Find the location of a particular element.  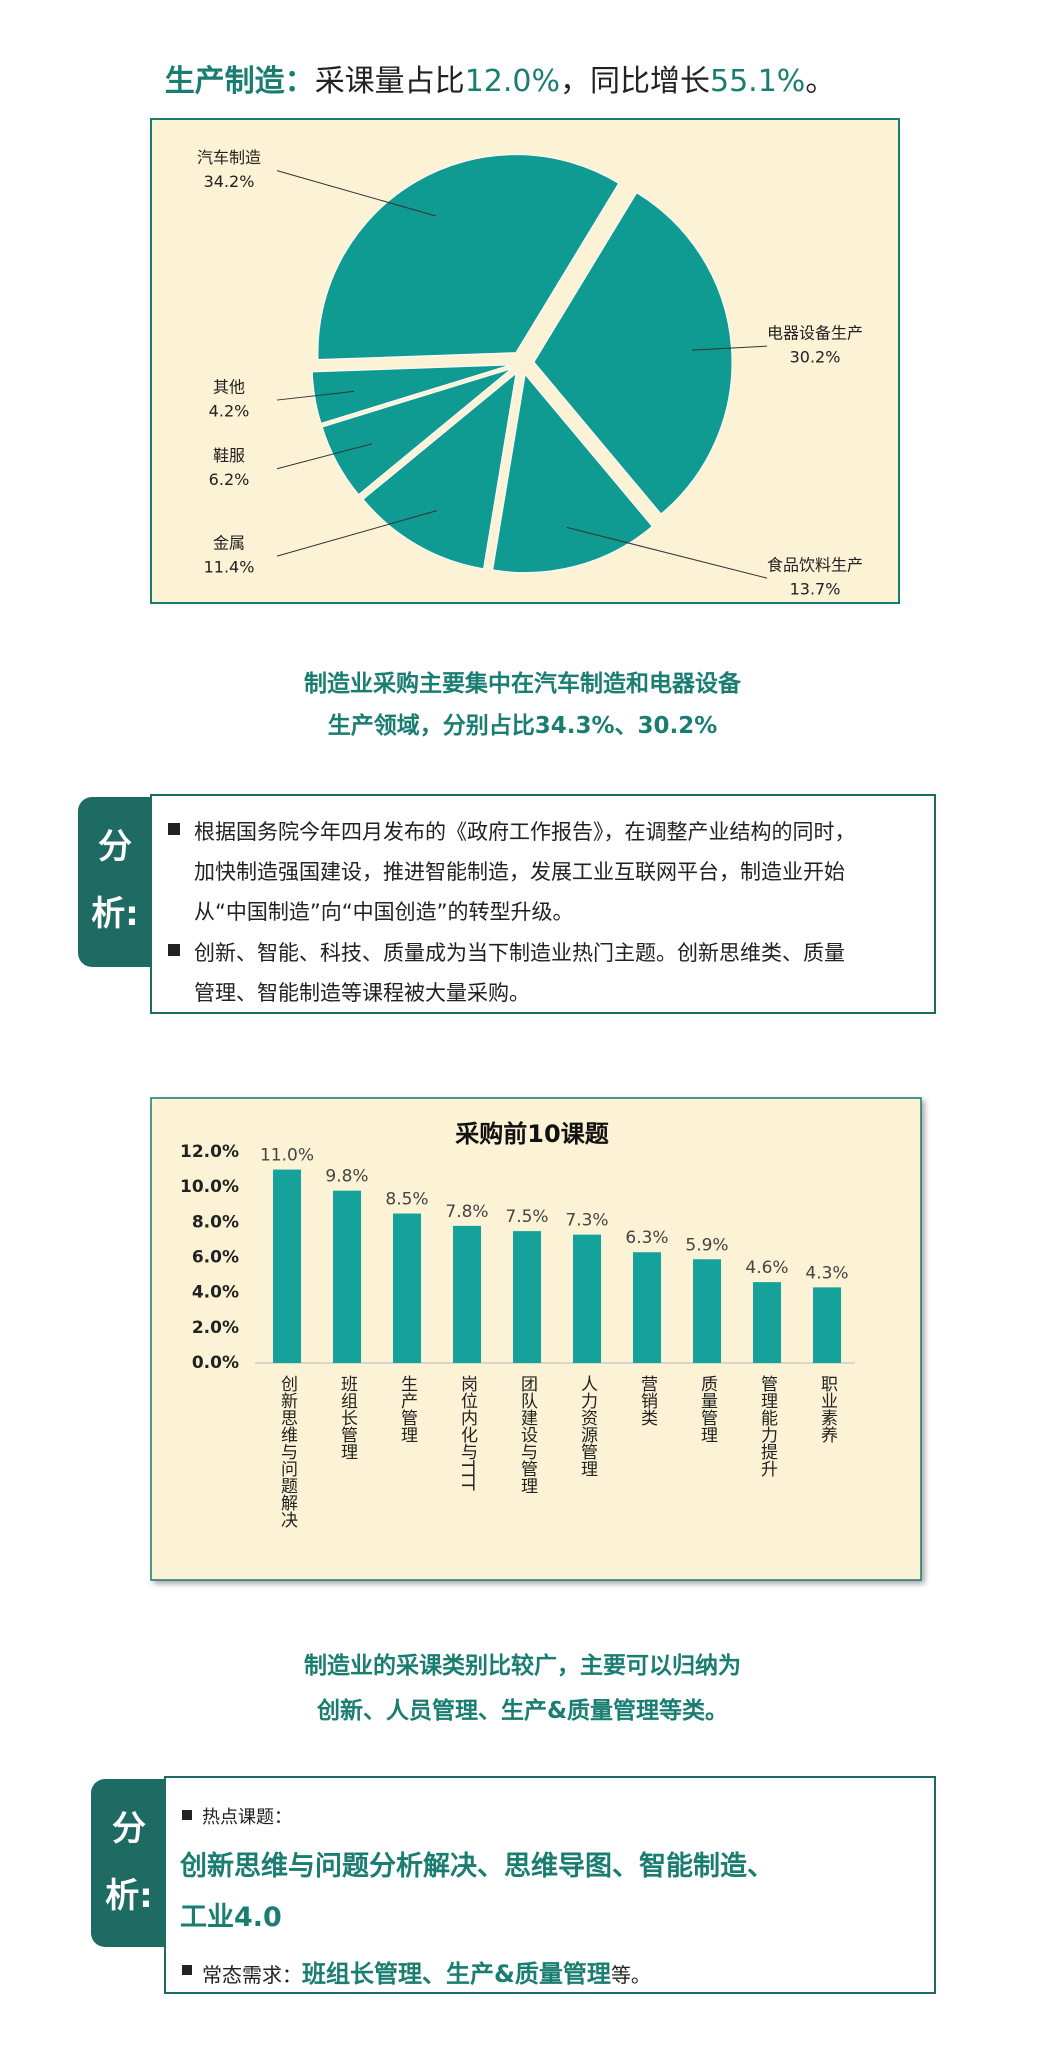

header-label: 生产制造： is located at coordinates (239, 81).